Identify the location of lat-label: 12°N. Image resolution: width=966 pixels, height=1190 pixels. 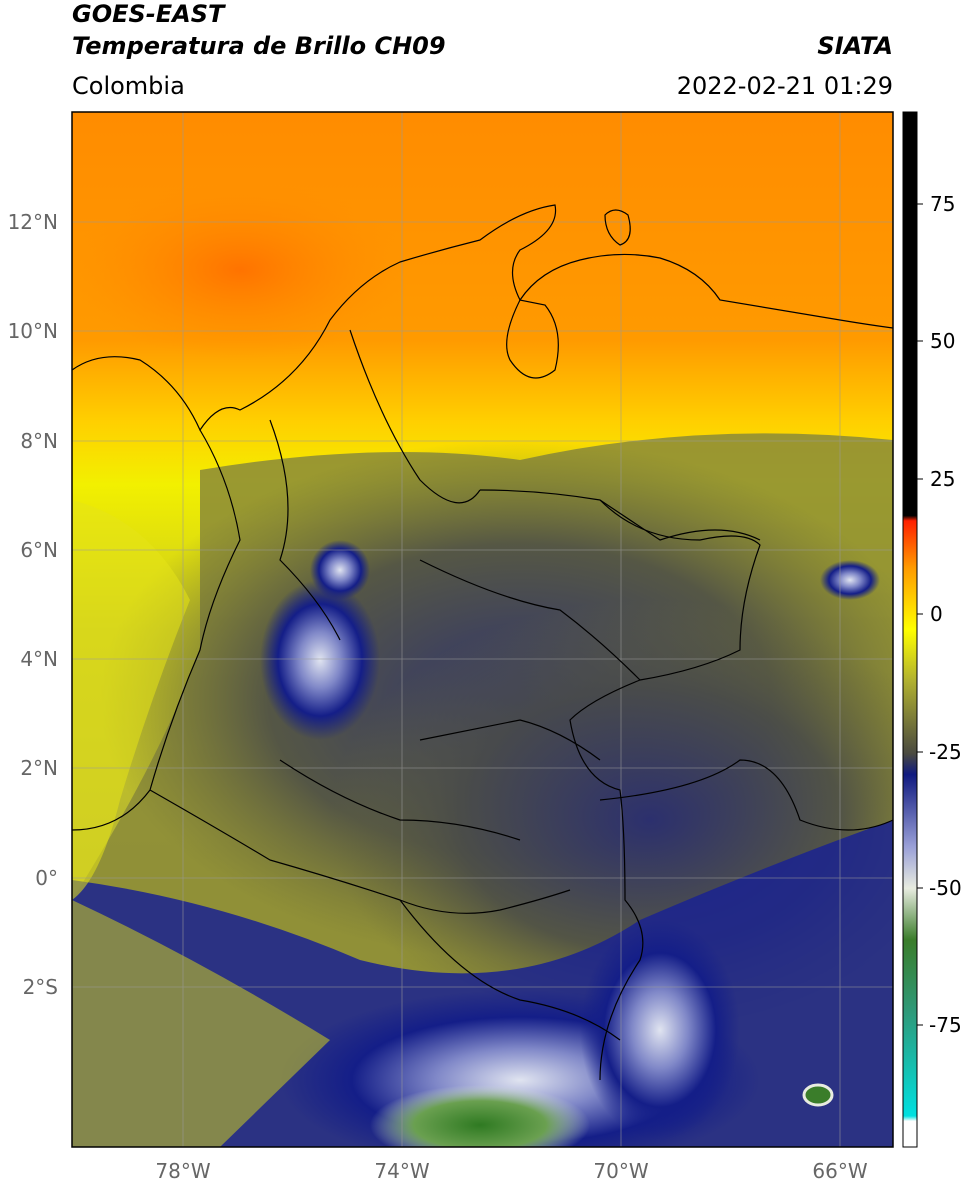
(33, 222).